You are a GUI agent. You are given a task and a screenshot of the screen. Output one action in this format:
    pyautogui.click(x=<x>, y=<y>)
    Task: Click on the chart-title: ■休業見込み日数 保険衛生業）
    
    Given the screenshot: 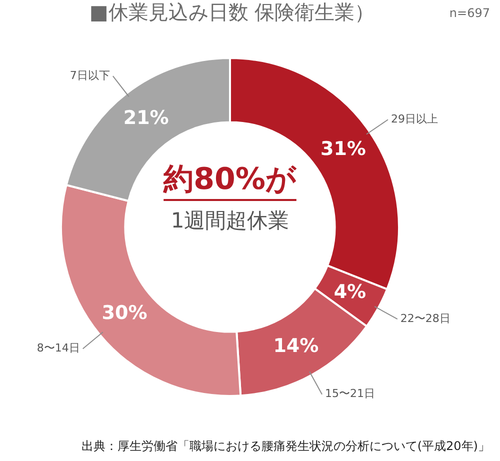 What is the action you would take?
    pyautogui.click(x=232, y=12)
    